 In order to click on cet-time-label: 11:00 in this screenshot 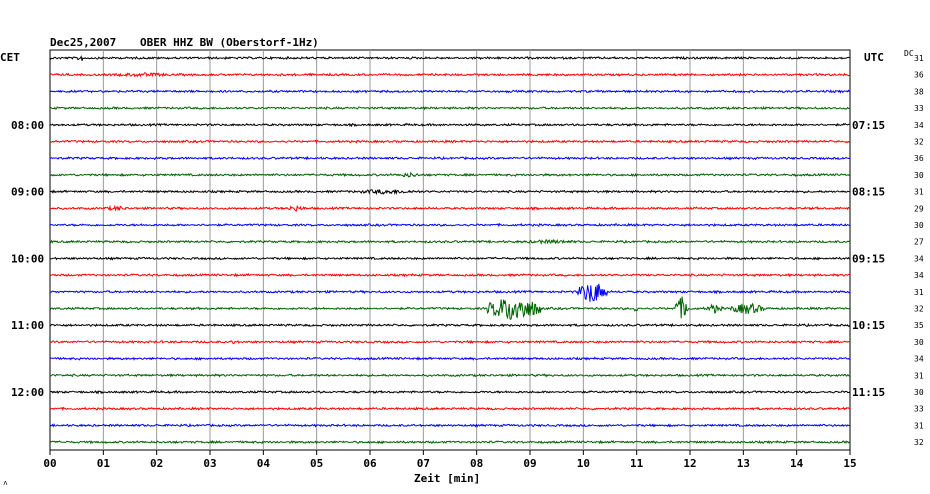, I will do `click(27, 325)`.